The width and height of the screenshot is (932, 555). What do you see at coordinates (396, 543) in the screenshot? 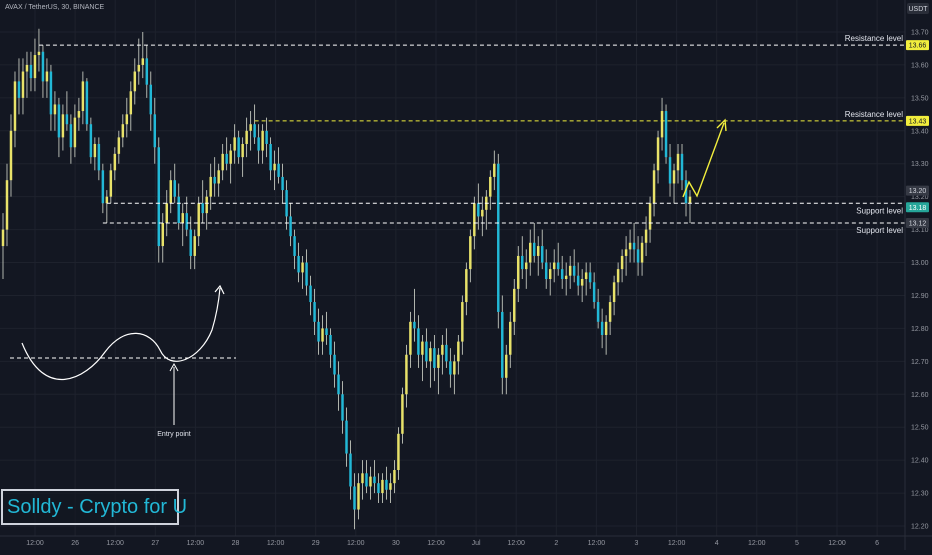
I see `time-tick-label: 30` at bounding box center [396, 543].